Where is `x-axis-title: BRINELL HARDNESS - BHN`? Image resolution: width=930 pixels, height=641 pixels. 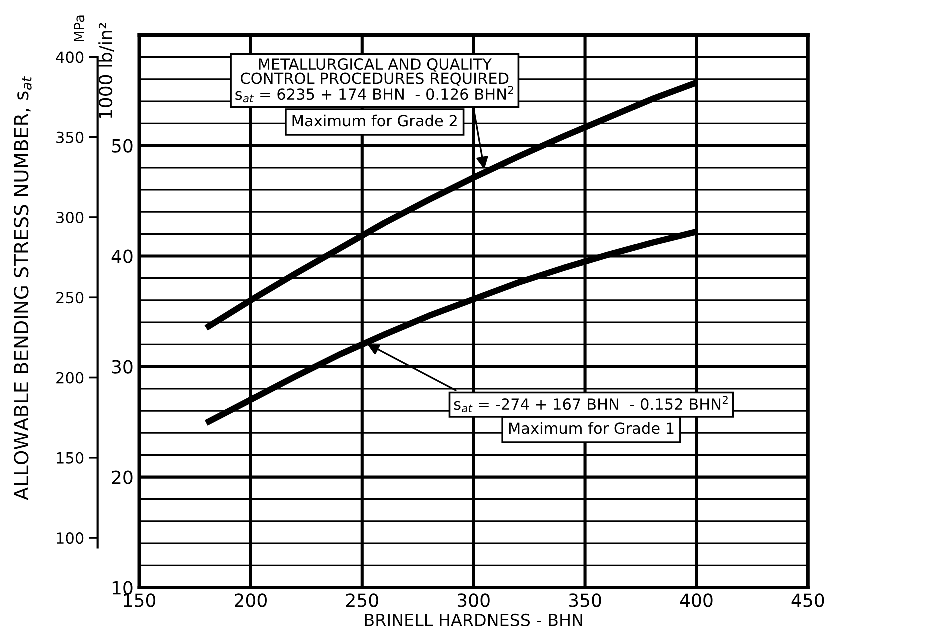
x-axis-title: BRINELL HARDNESS - BHN is located at coordinates (473, 620).